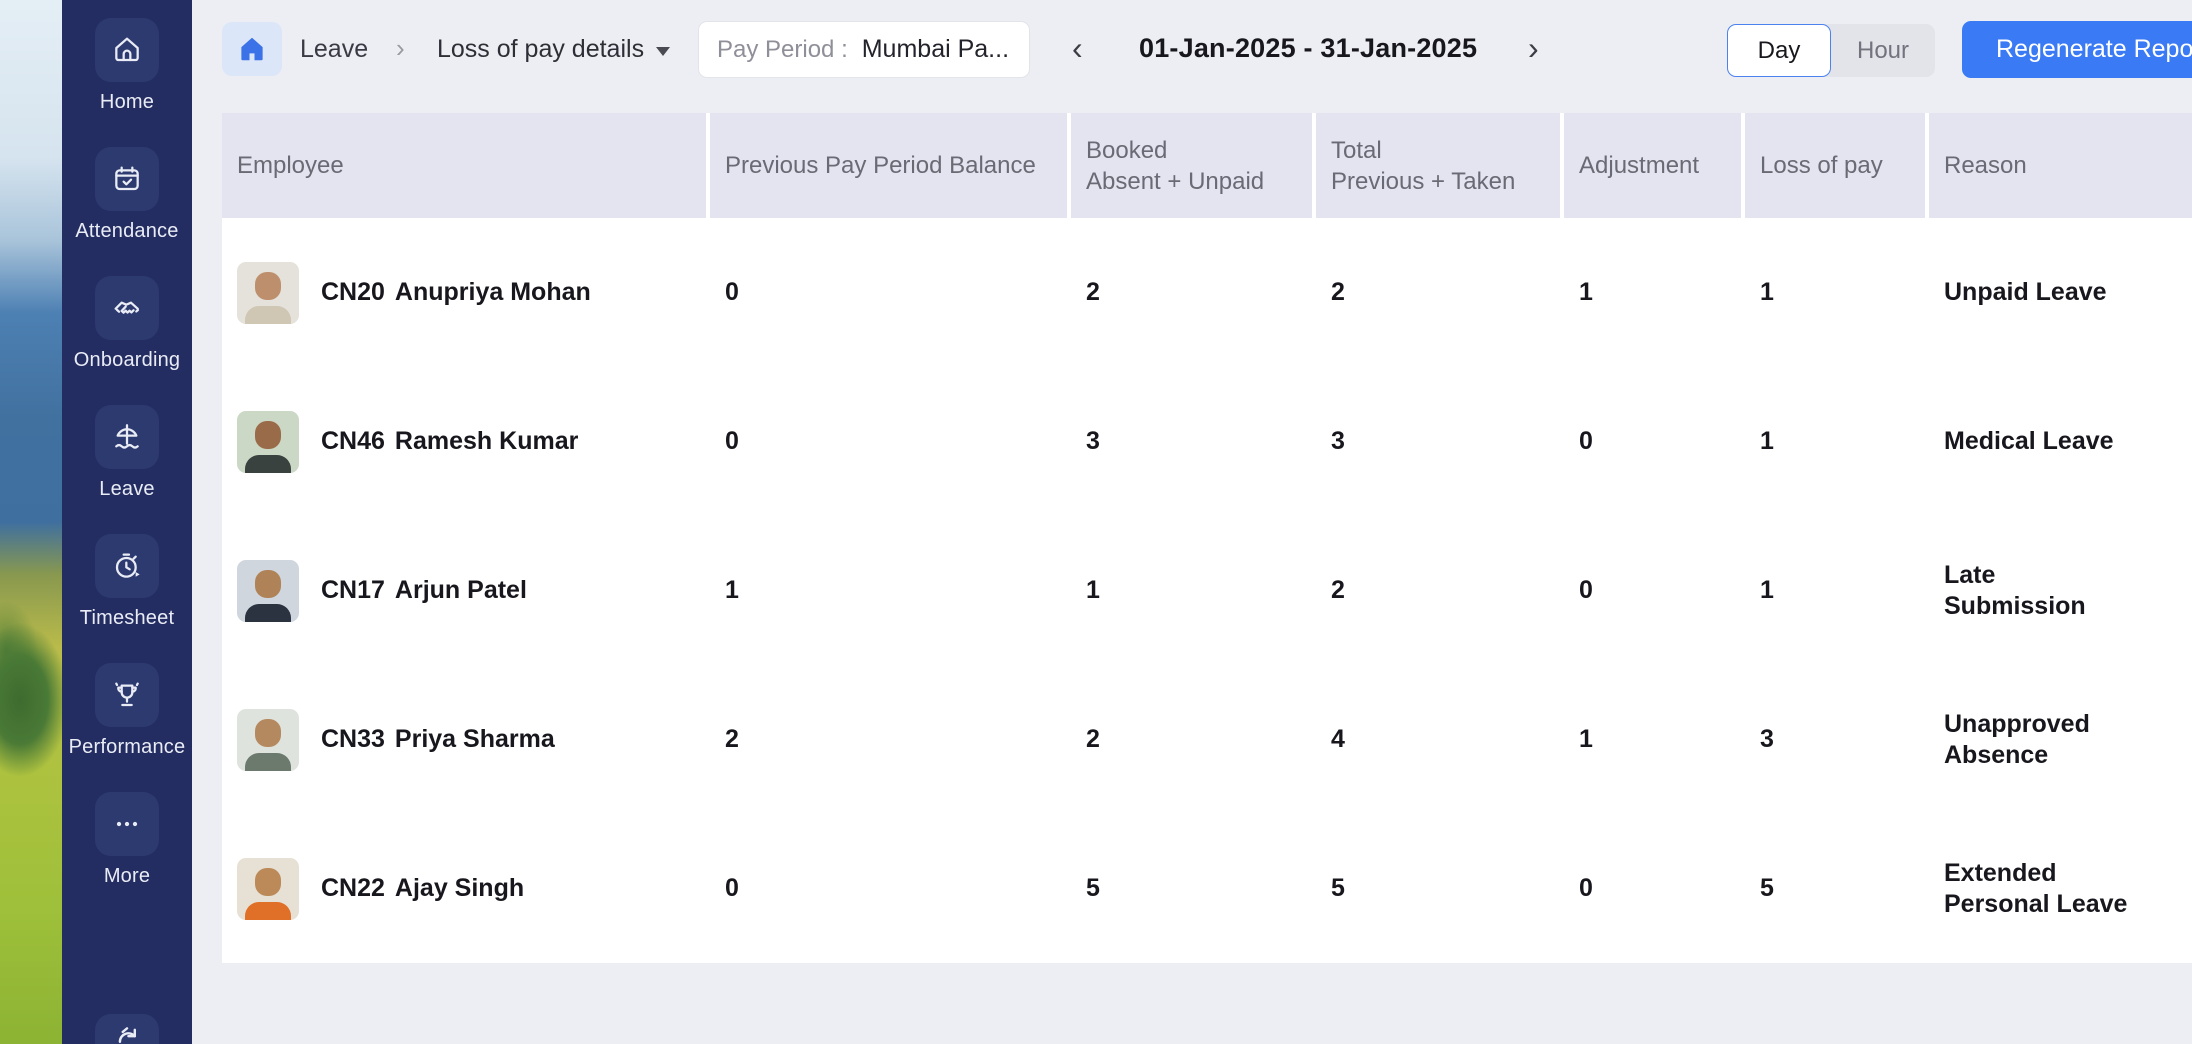  I want to click on employee-cell: CN46 Ramesh Kumar, so click(464, 441).